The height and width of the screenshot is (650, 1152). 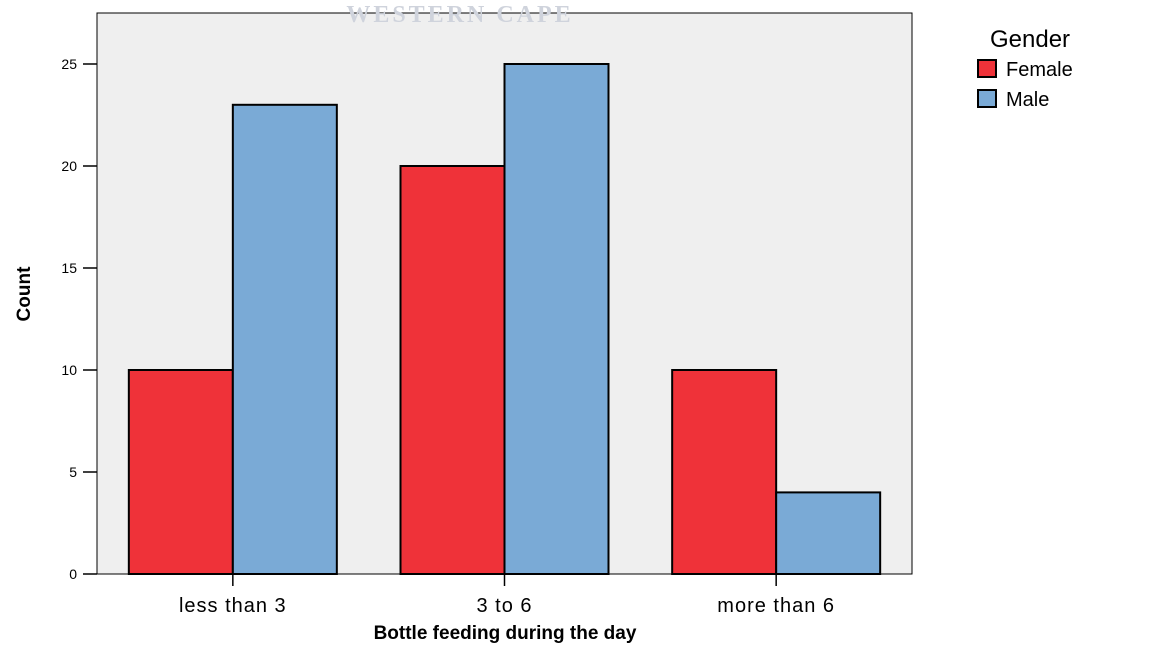 I want to click on legend: Gender Female Male, so click(x=1025, y=68).